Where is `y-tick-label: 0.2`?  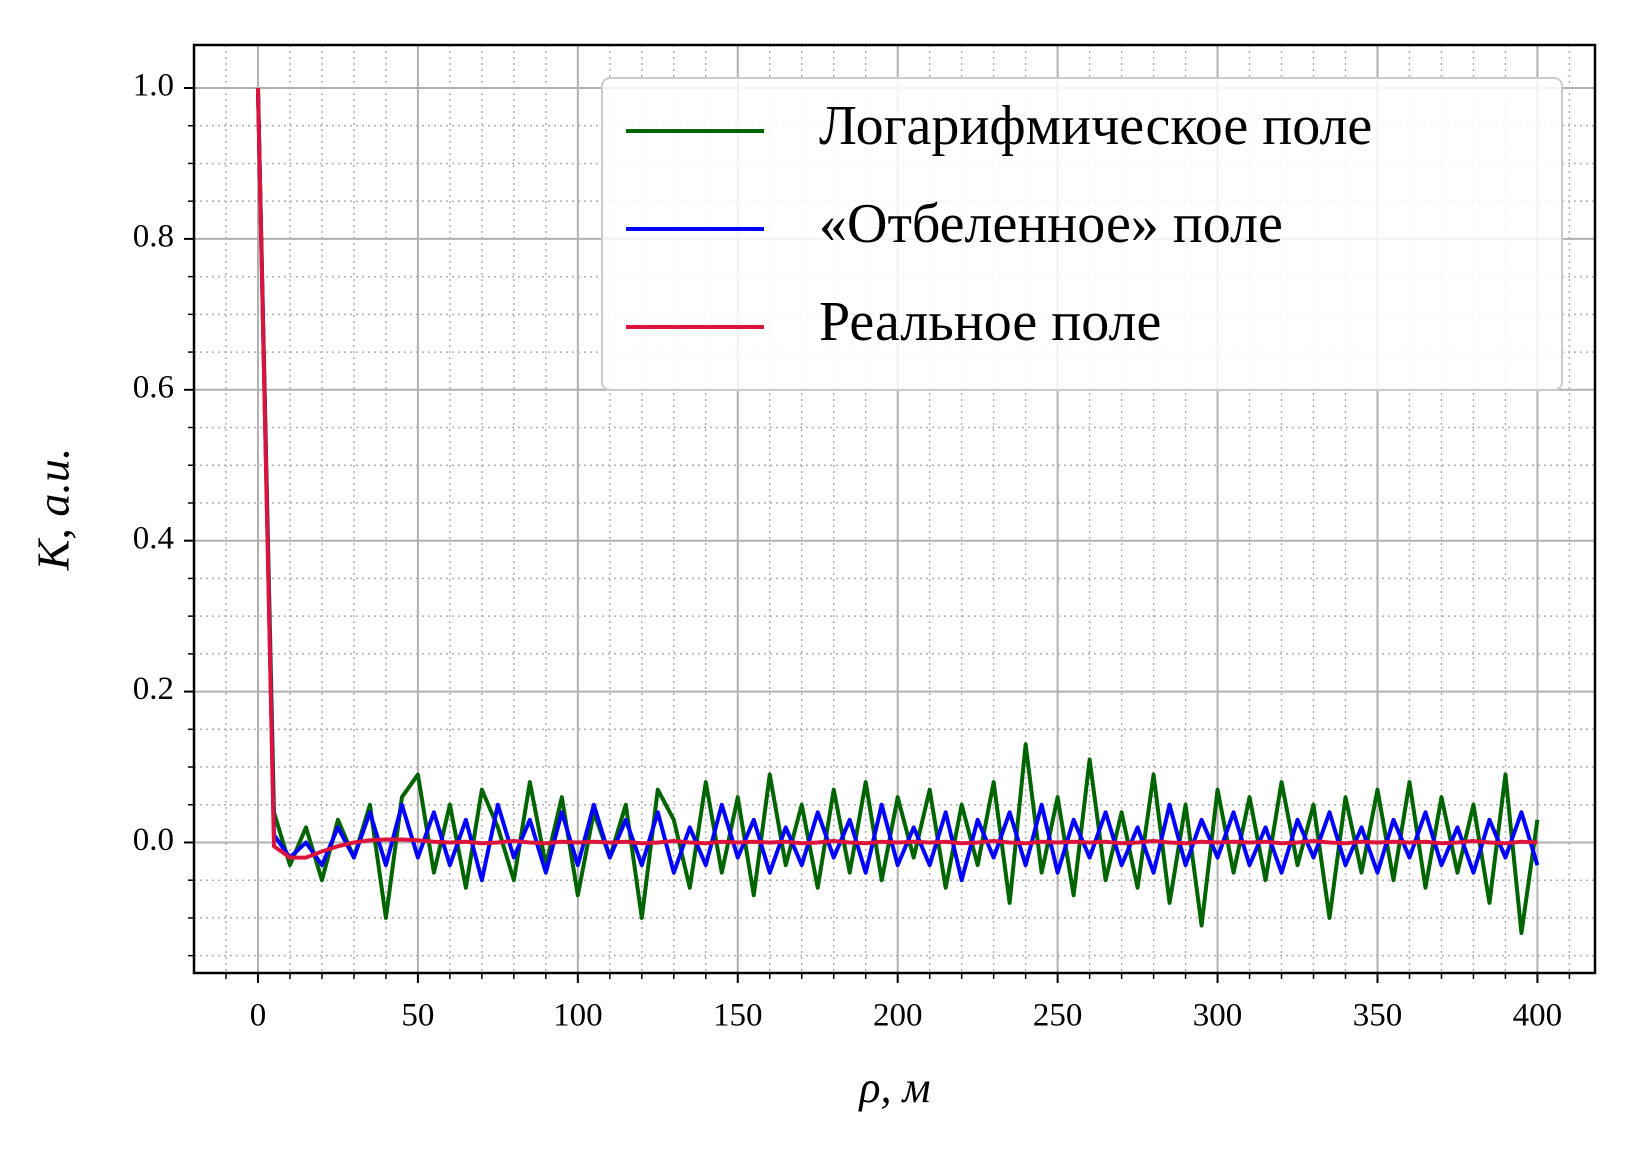
y-tick-label: 0.2 is located at coordinates (153, 689).